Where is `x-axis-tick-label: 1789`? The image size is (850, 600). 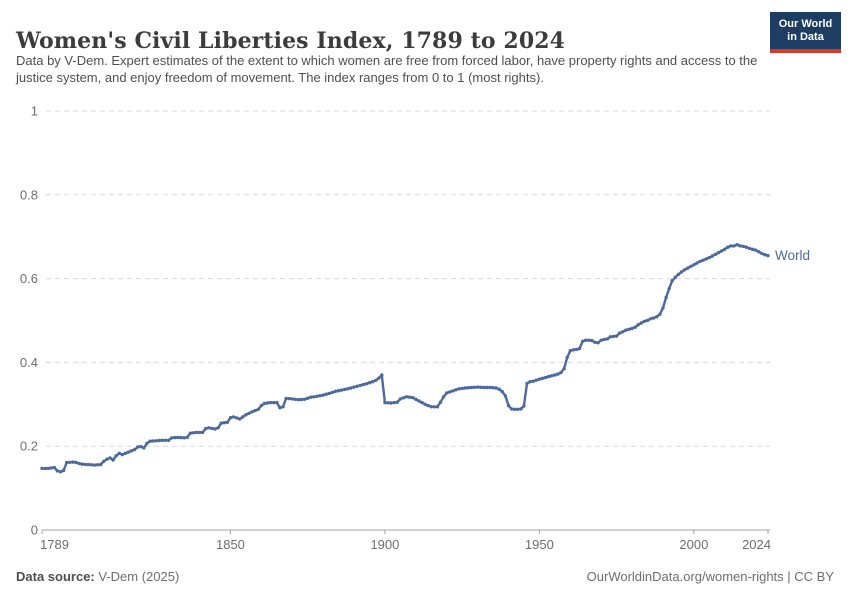 x-axis-tick-label: 1789 is located at coordinates (54, 544).